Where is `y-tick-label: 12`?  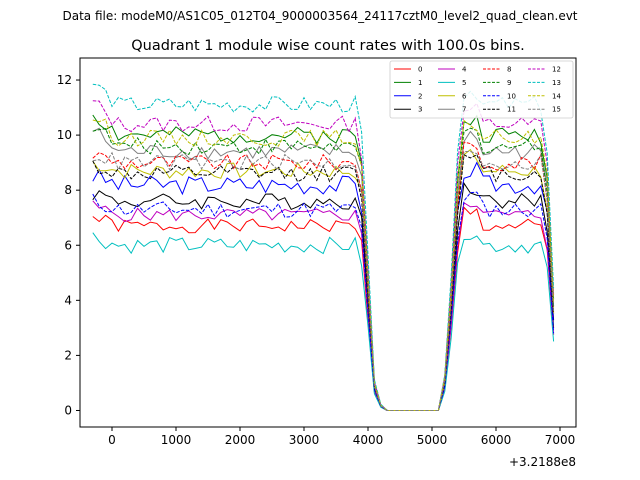
y-tick-label: 12 is located at coordinates (64, 80).